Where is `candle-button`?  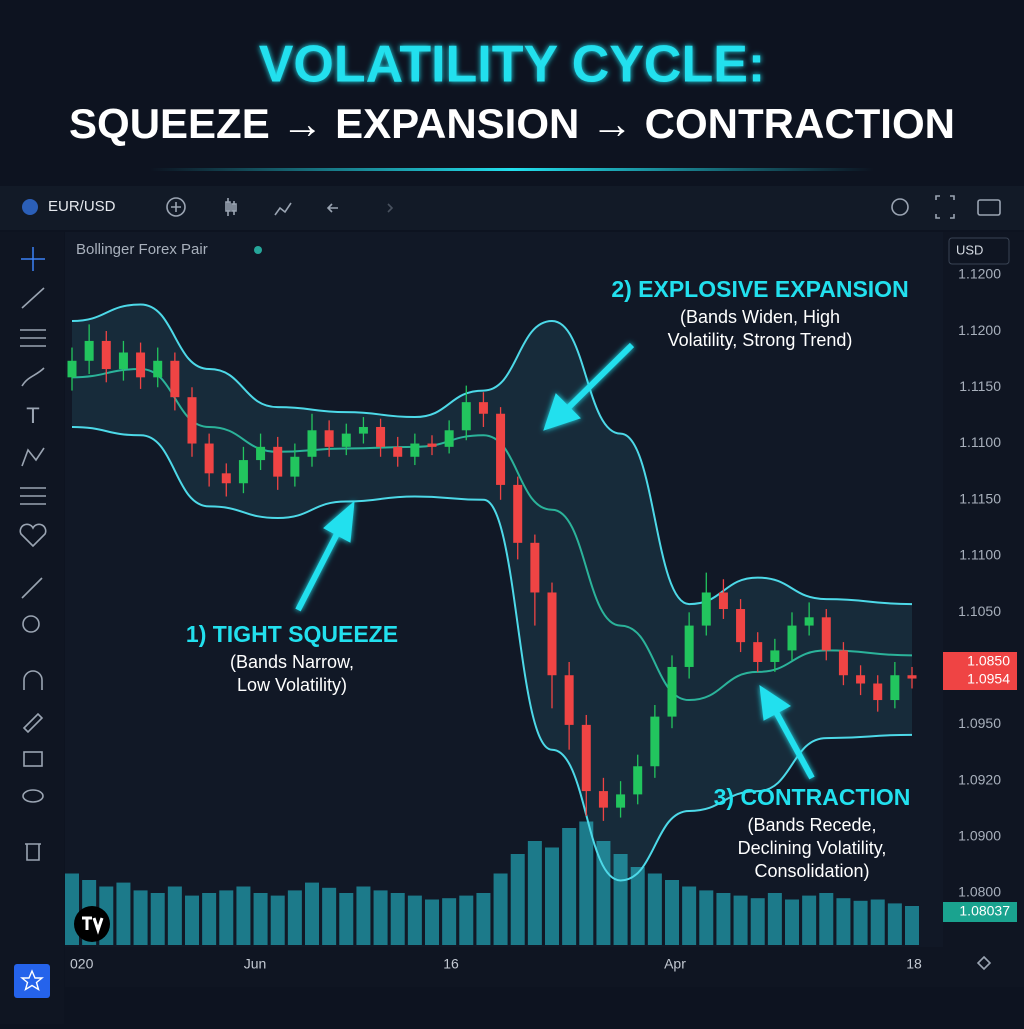 candle-button is located at coordinates (231, 207).